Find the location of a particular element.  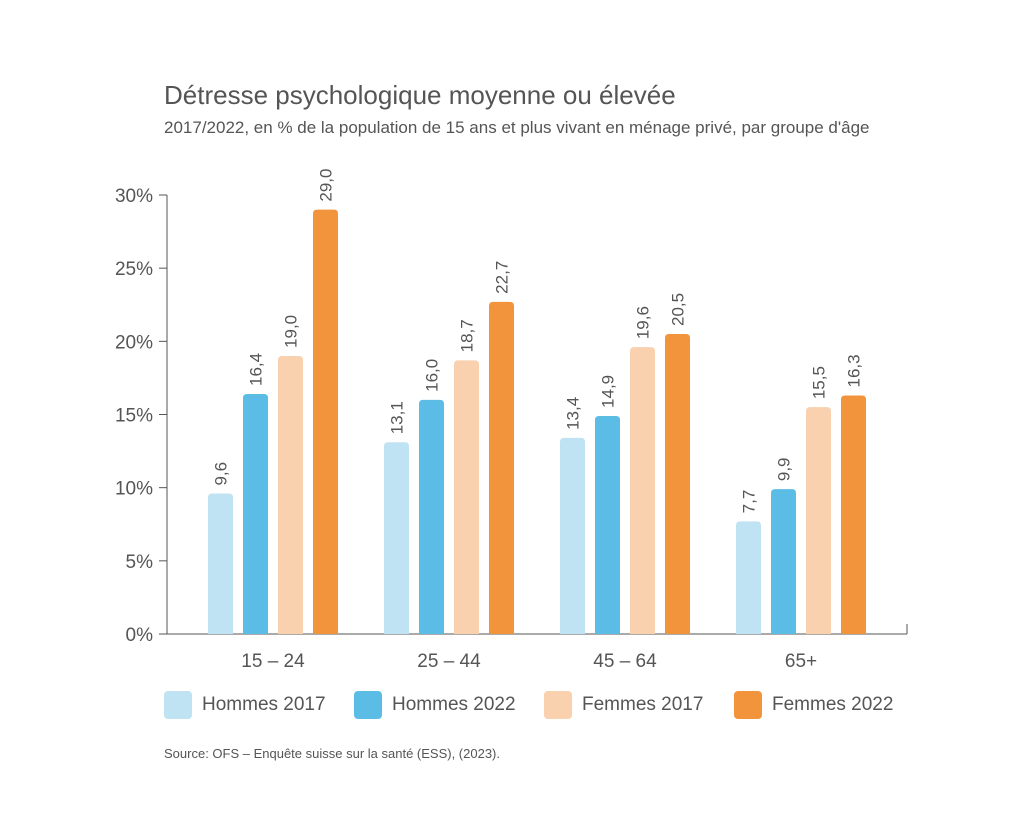

bar-value-label: 14,9 is located at coordinates (608, 391).